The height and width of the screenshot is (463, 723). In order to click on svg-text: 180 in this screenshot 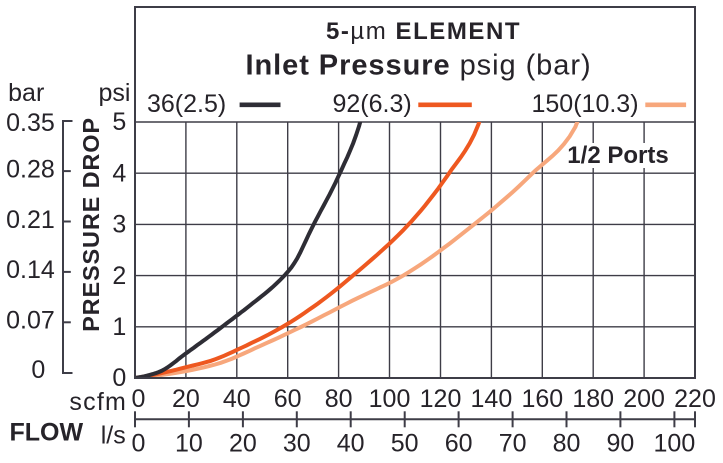, I will do `click(593, 399)`.